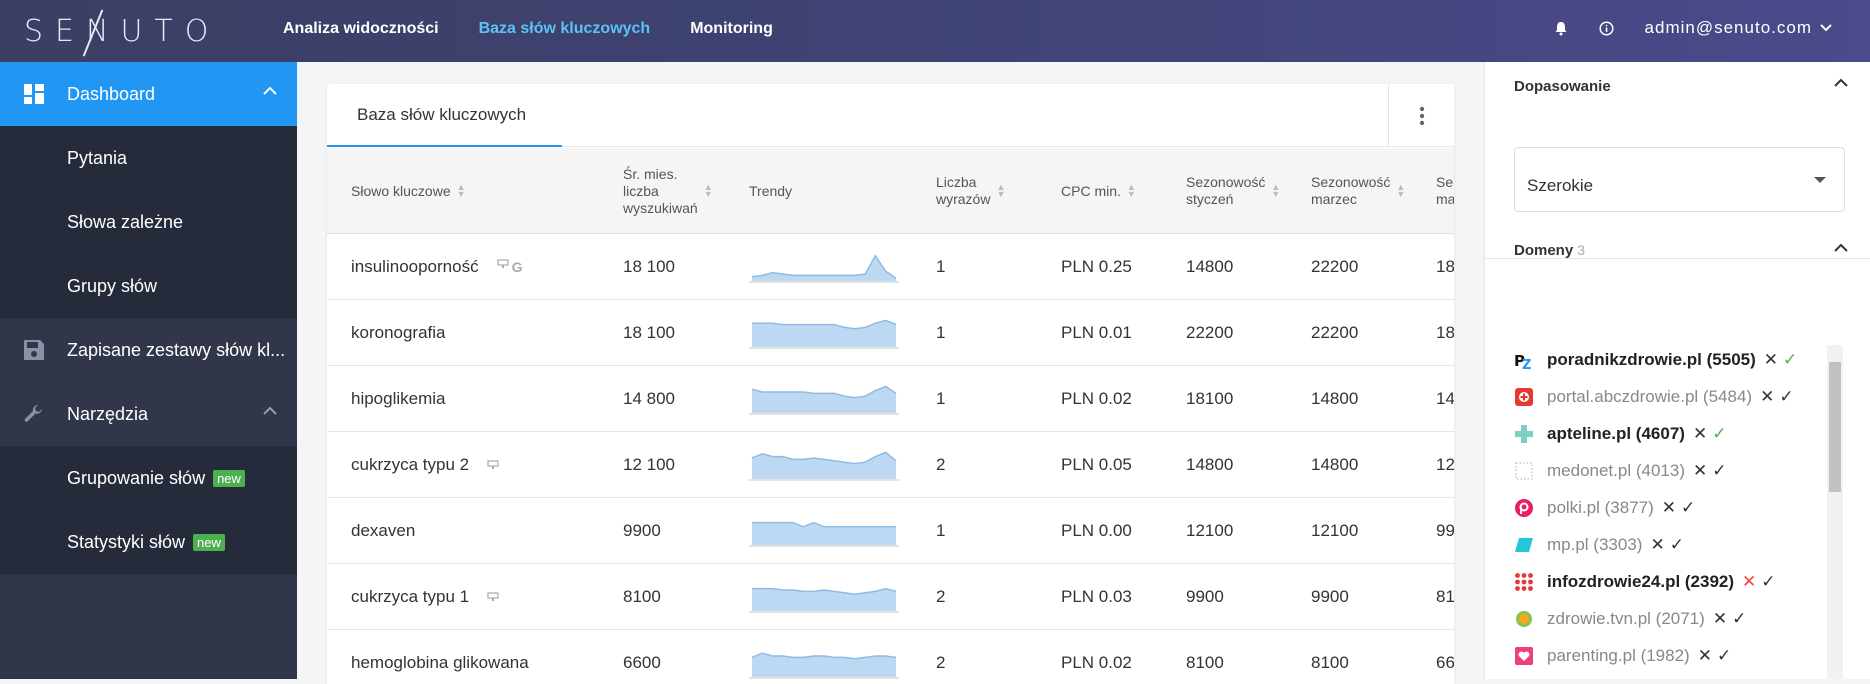  I want to click on domains-count: 3, so click(1581, 250).